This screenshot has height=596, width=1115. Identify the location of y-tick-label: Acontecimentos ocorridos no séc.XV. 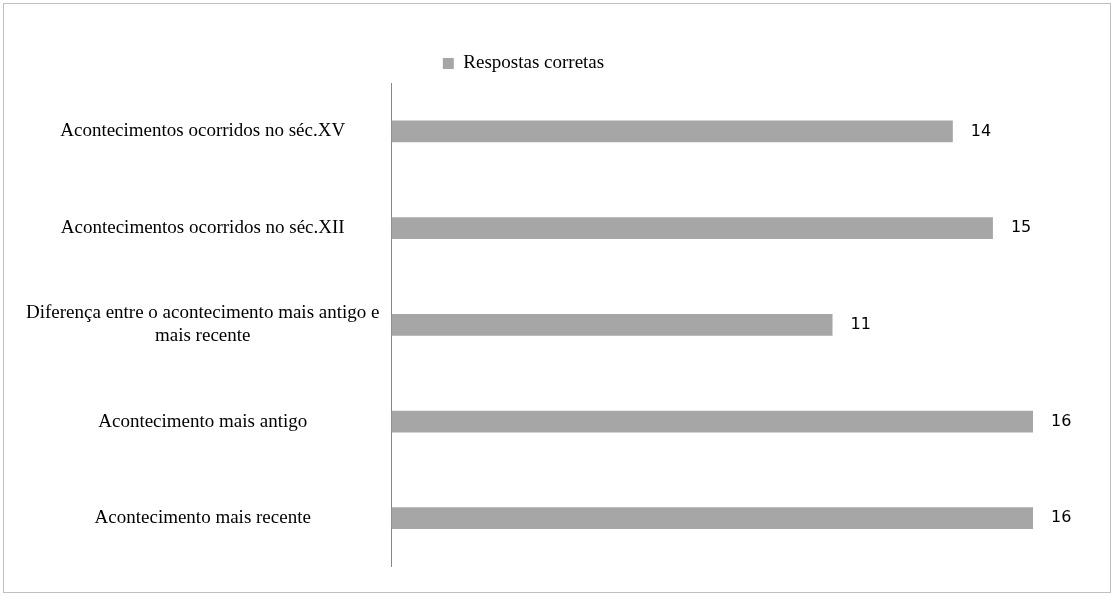
(203, 130).